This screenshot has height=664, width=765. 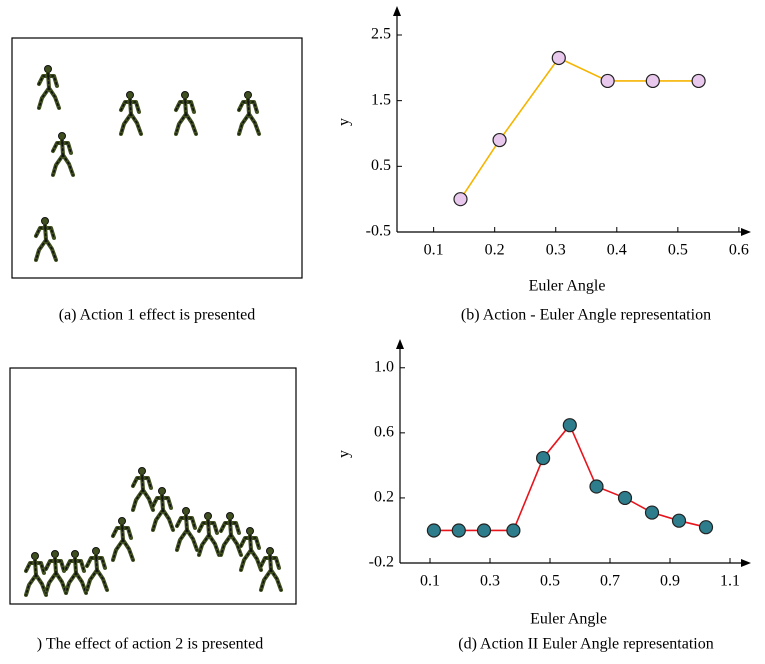 What do you see at coordinates (617, 250) in the screenshot?
I see `x-tick-label: 0.4` at bounding box center [617, 250].